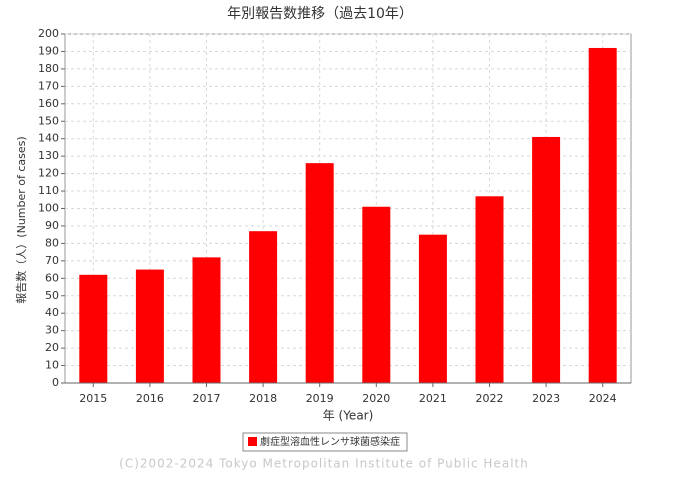  I want to click on y-tick-label: 140, so click(48, 138).